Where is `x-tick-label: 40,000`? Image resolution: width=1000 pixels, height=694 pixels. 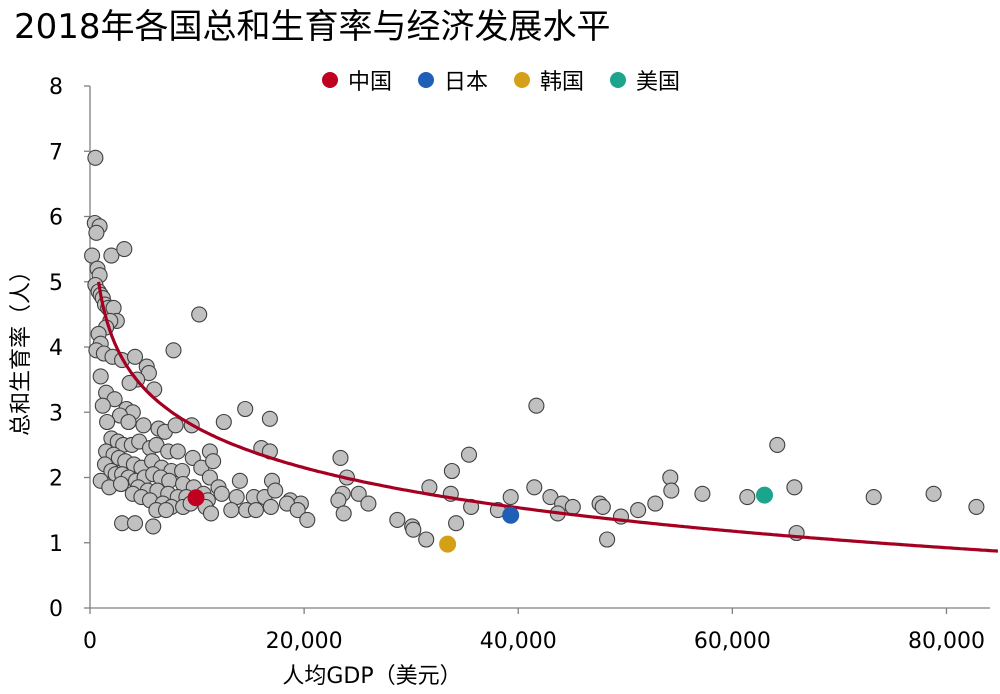 x-tick-label: 40,000 is located at coordinates (518, 641).